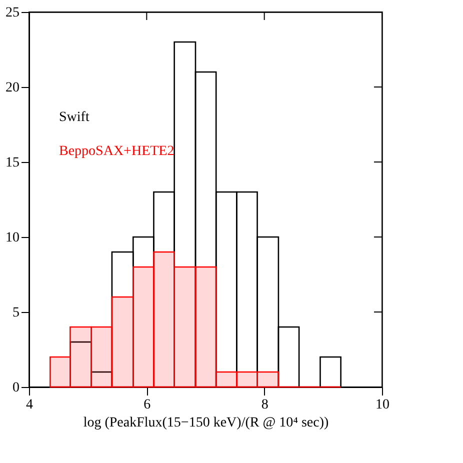 The width and height of the screenshot is (463, 463). I want to click on y-tick-label: 10, so click(13, 238).